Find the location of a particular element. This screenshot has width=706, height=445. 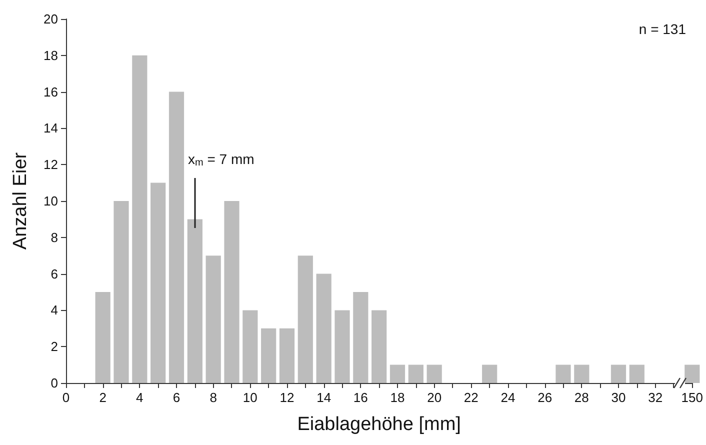

y-axis-title: Anzahl Eier is located at coordinates (20, 201).